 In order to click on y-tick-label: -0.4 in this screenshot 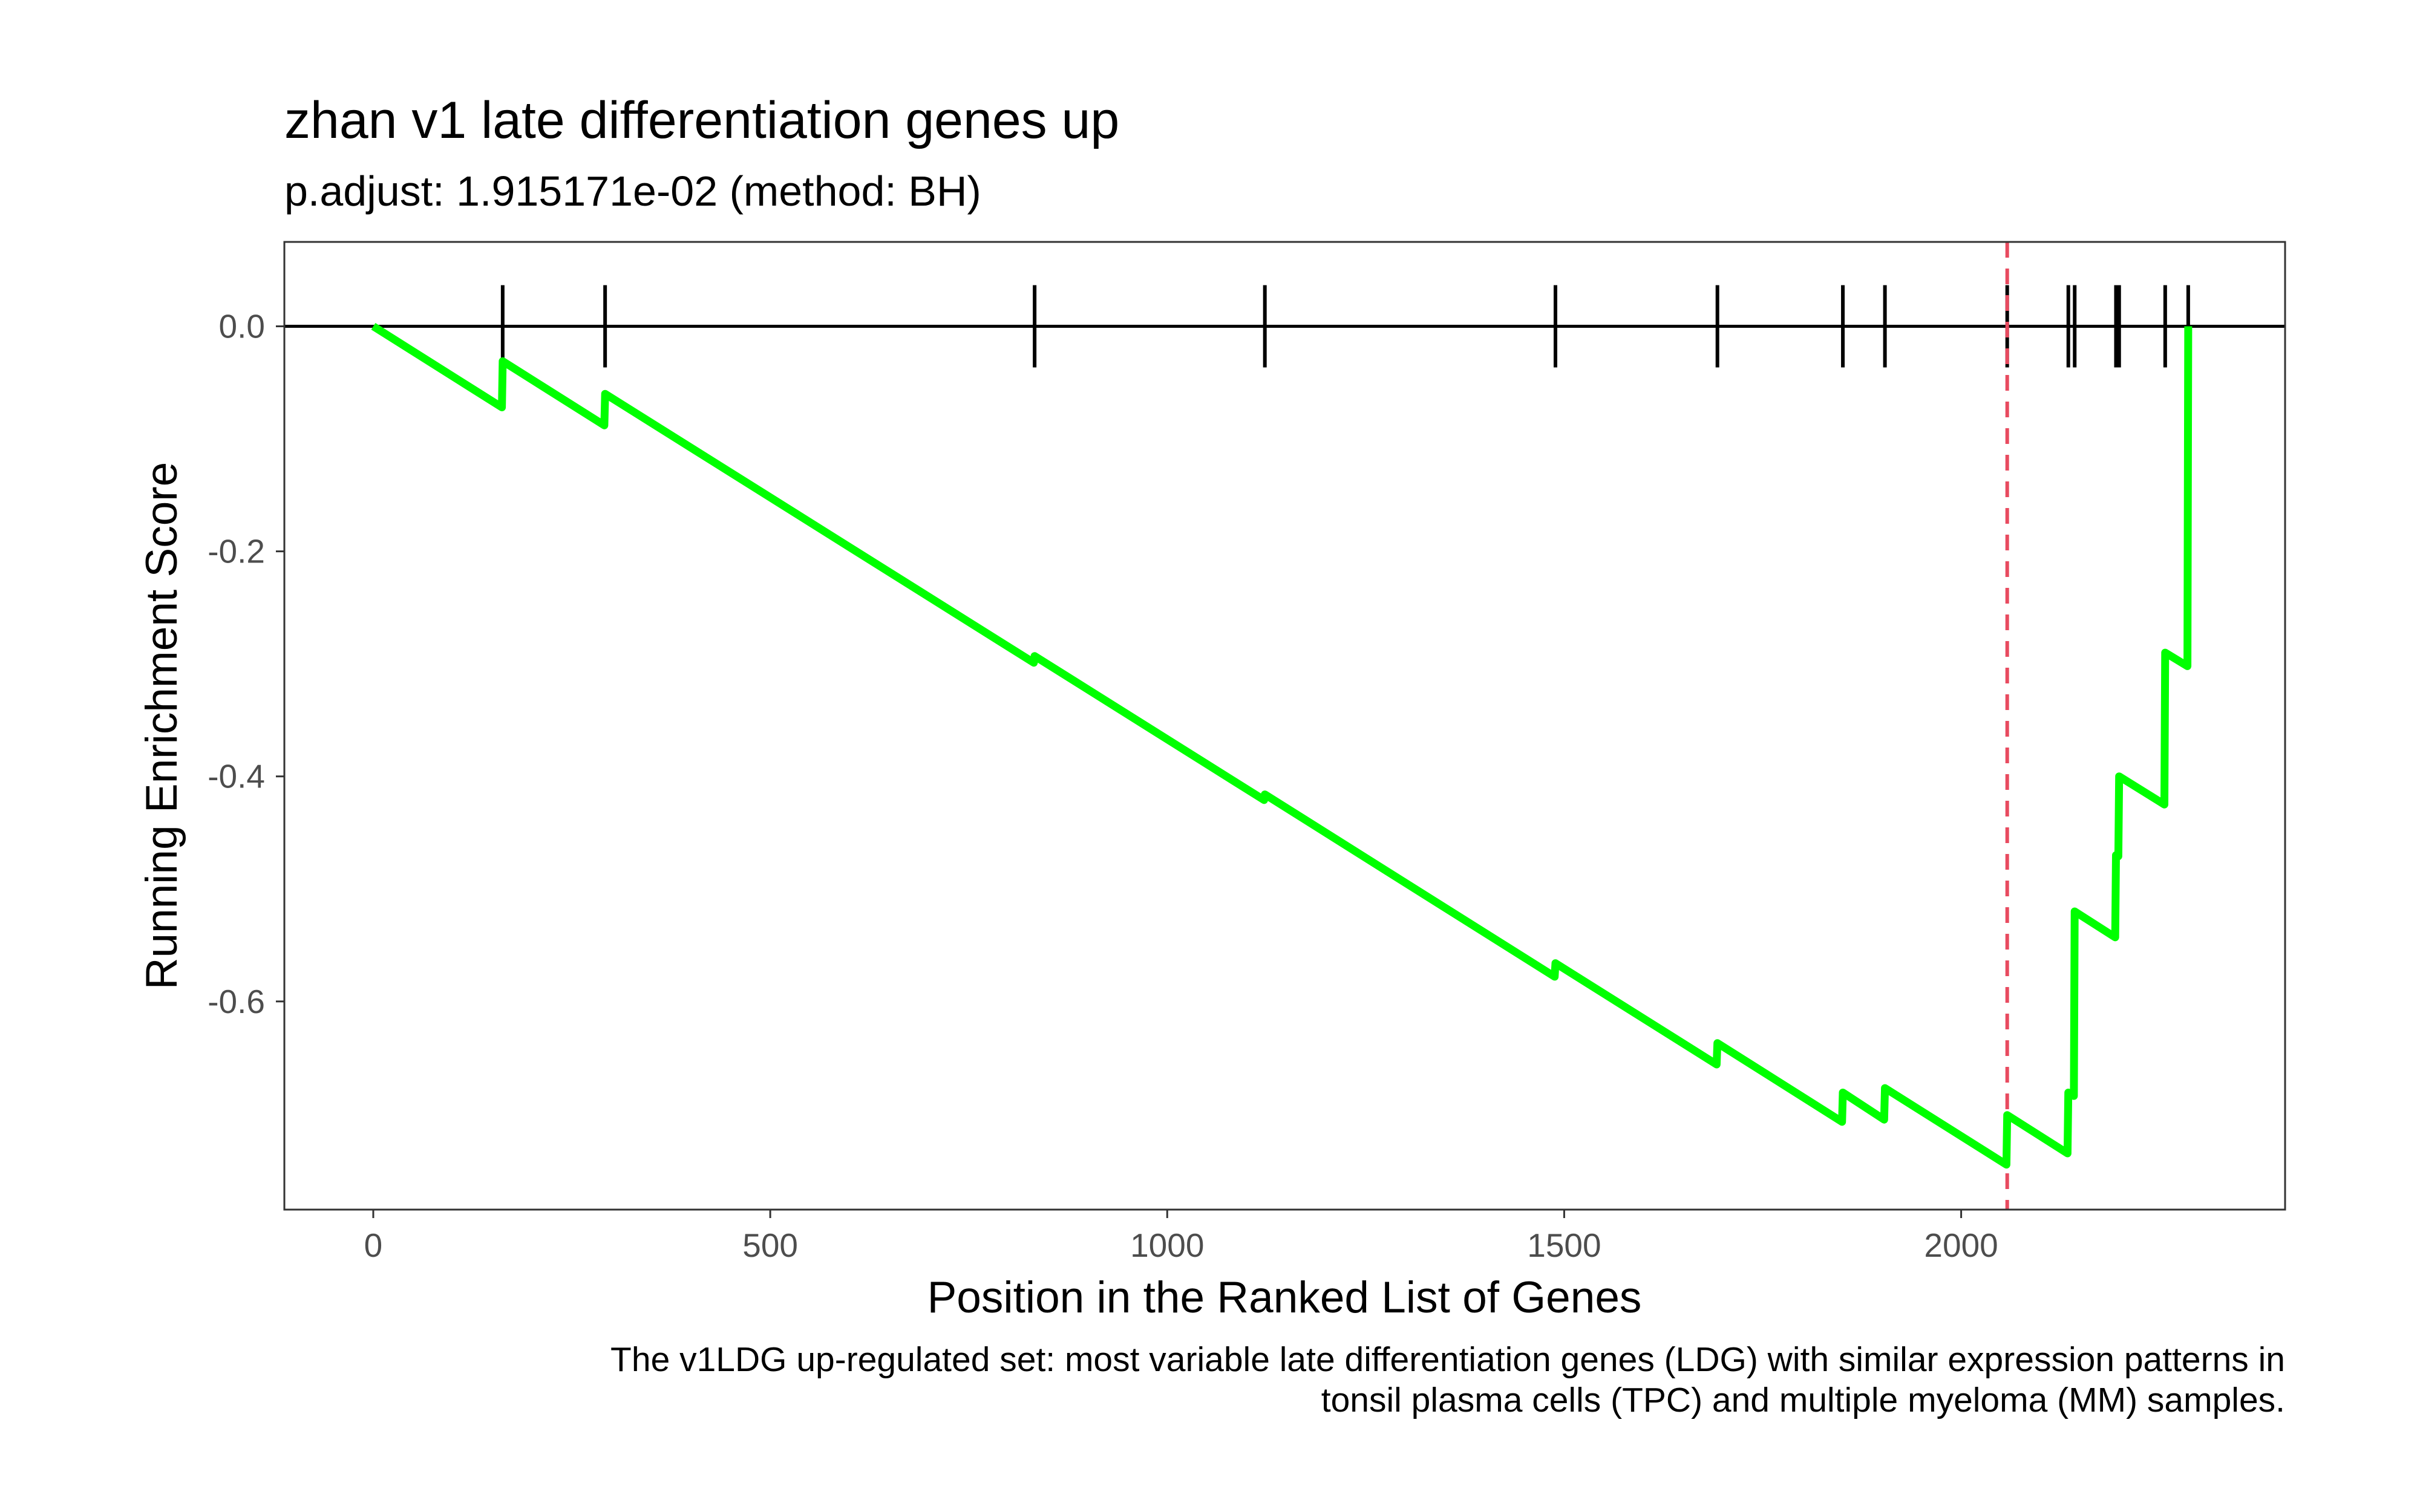, I will do `click(236, 776)`.